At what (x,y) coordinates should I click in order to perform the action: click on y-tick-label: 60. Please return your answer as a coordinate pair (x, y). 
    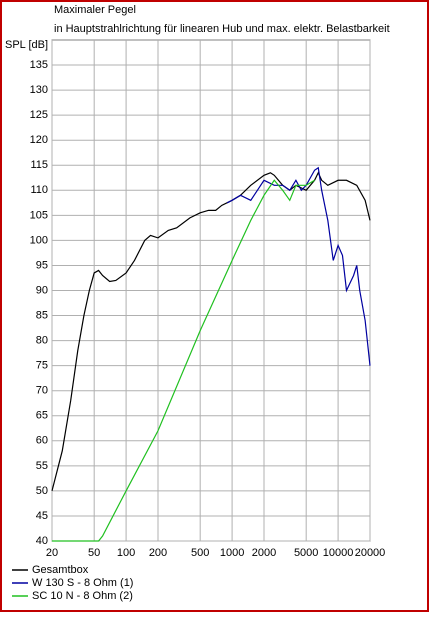
    Looking at the image, I should click on (42, 441).